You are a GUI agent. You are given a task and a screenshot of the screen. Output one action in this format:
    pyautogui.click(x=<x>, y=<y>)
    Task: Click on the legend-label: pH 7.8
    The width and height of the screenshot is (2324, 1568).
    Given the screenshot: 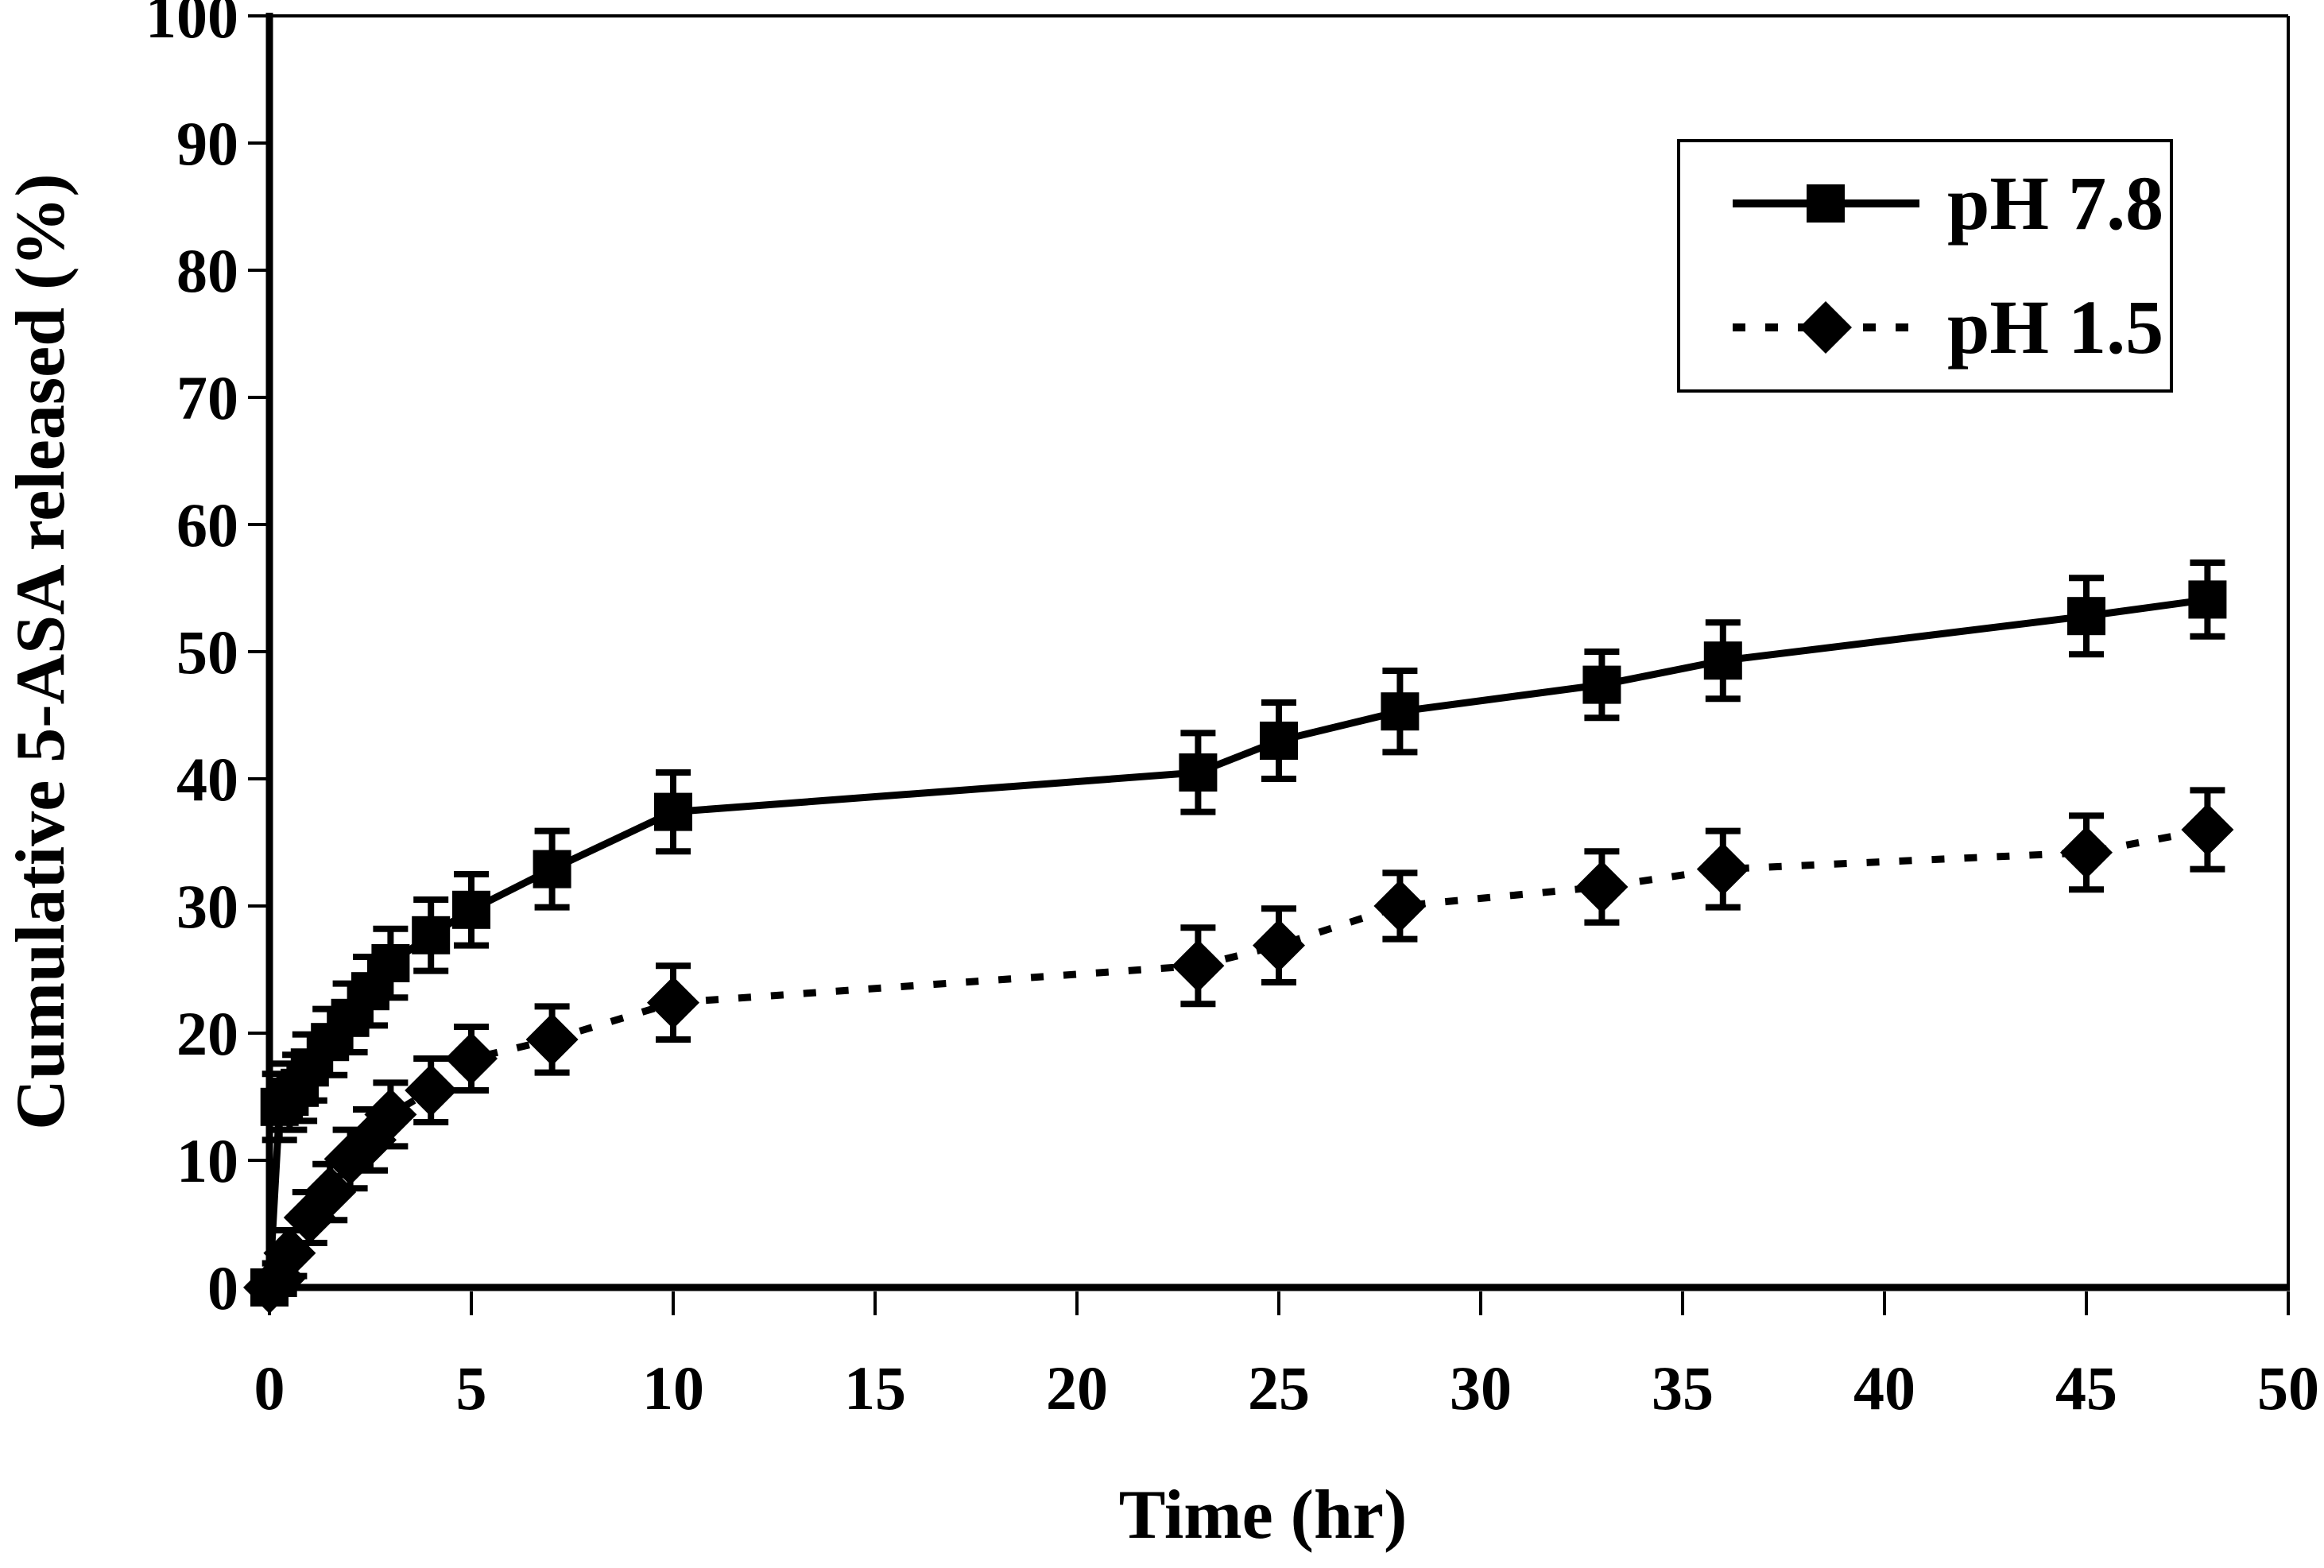 What is the action you would take?
    pyautogui.click(x=2055, y=203)
    